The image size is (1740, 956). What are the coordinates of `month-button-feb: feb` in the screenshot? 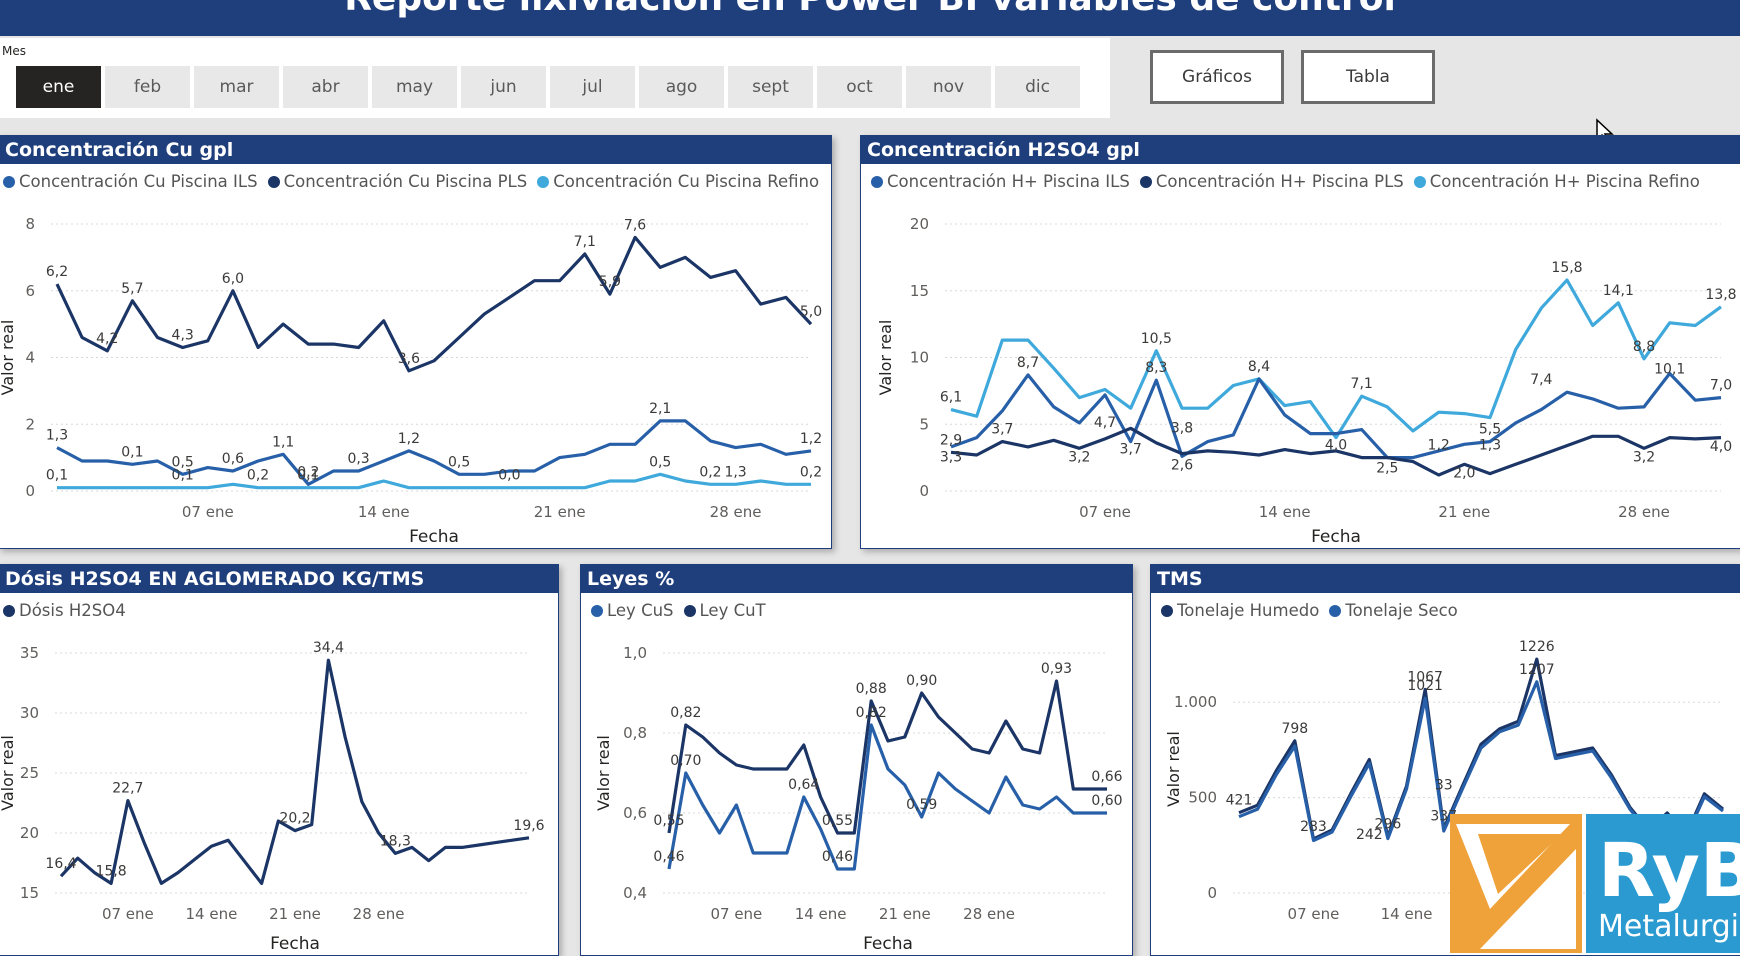 It's located at (147, 87).